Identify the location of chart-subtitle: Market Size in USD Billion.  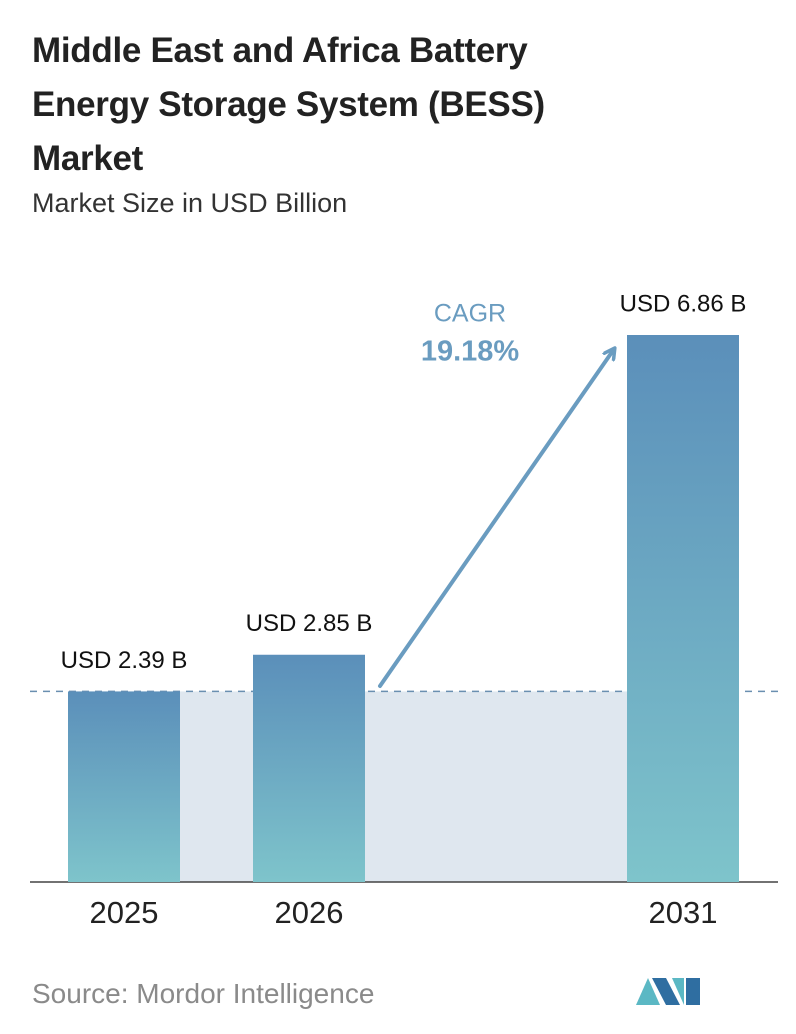
(190, 203).